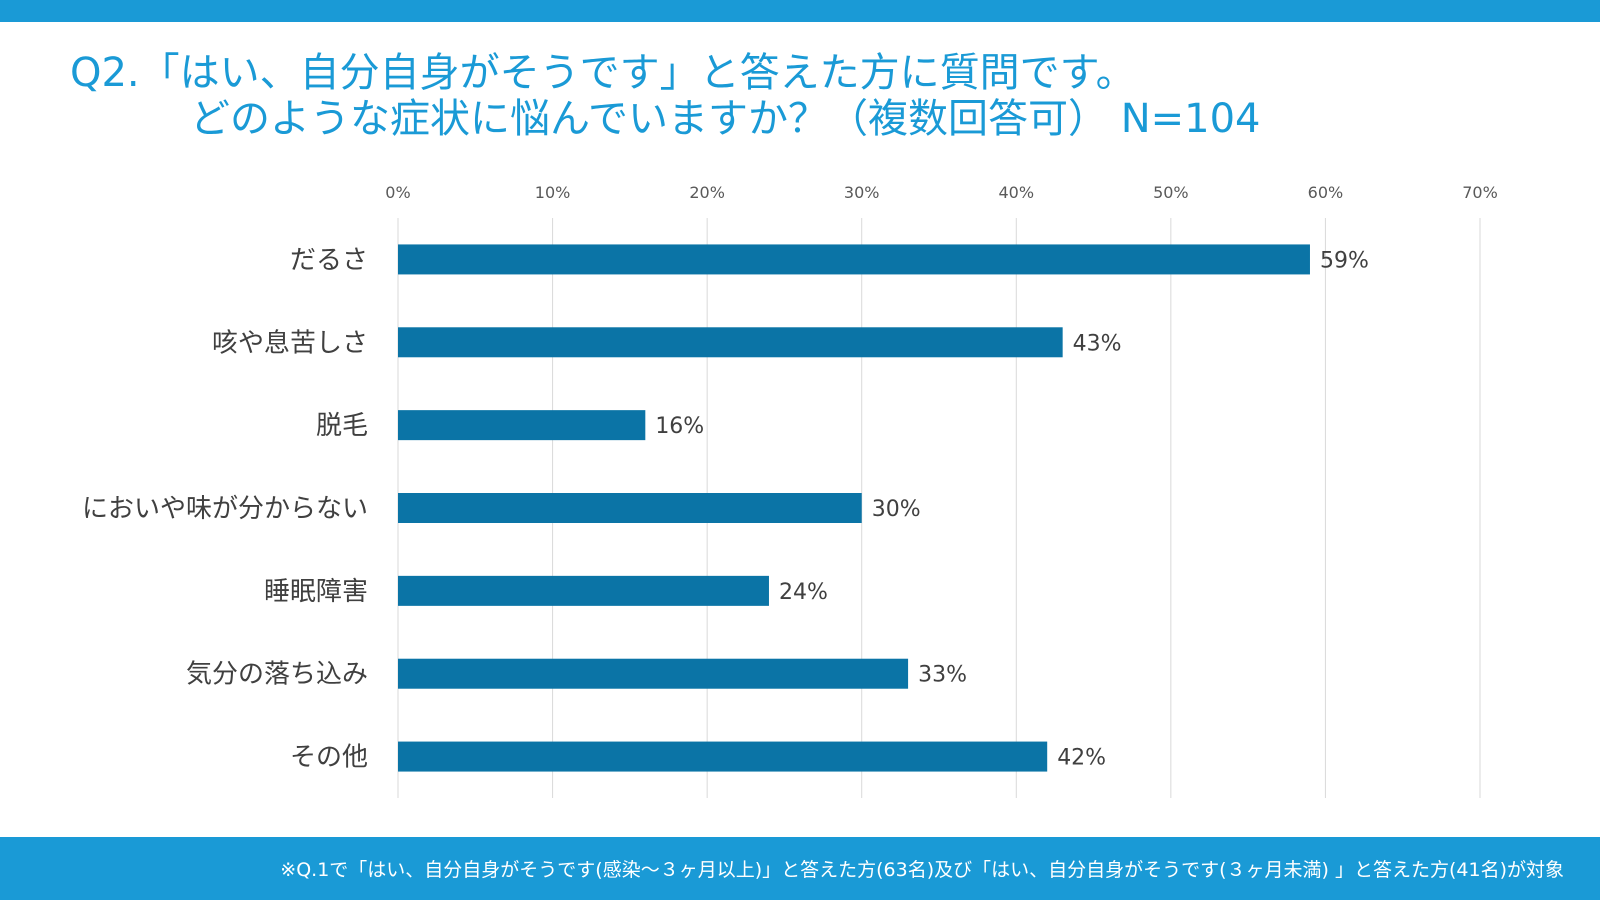  I want to click on x-tick-label: 10%, so click(553, 192).